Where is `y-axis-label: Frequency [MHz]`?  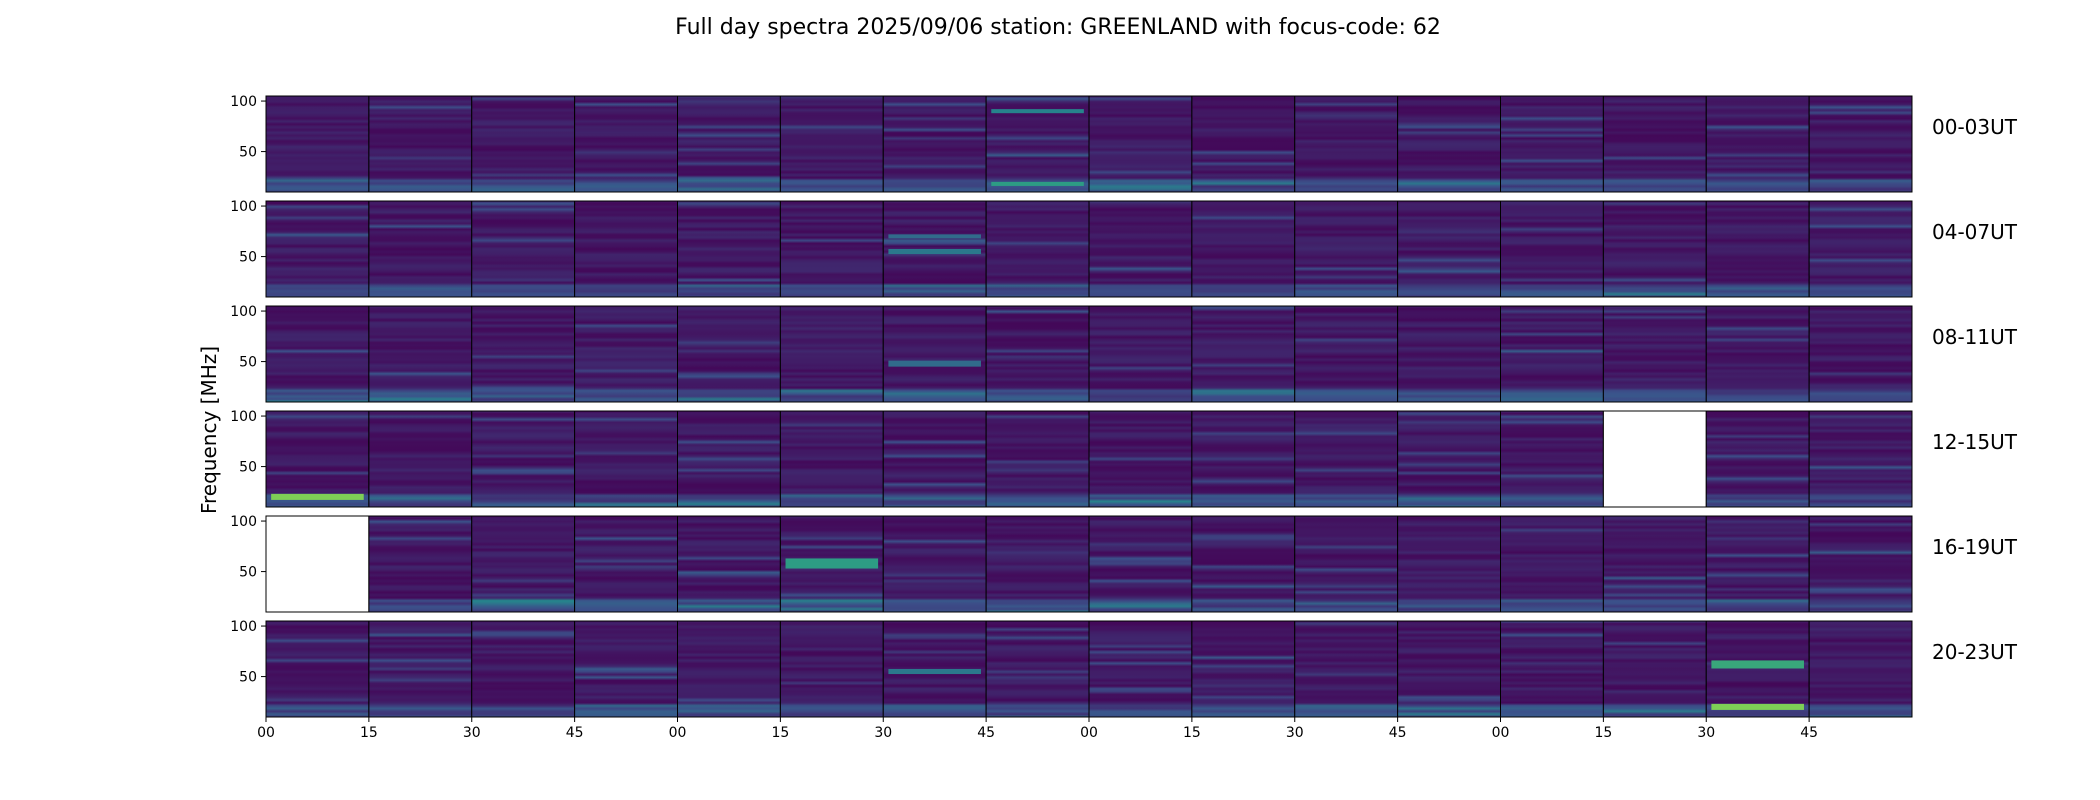 y-axis-label: Frequency [MHz] is located at coordinates (209, 430).